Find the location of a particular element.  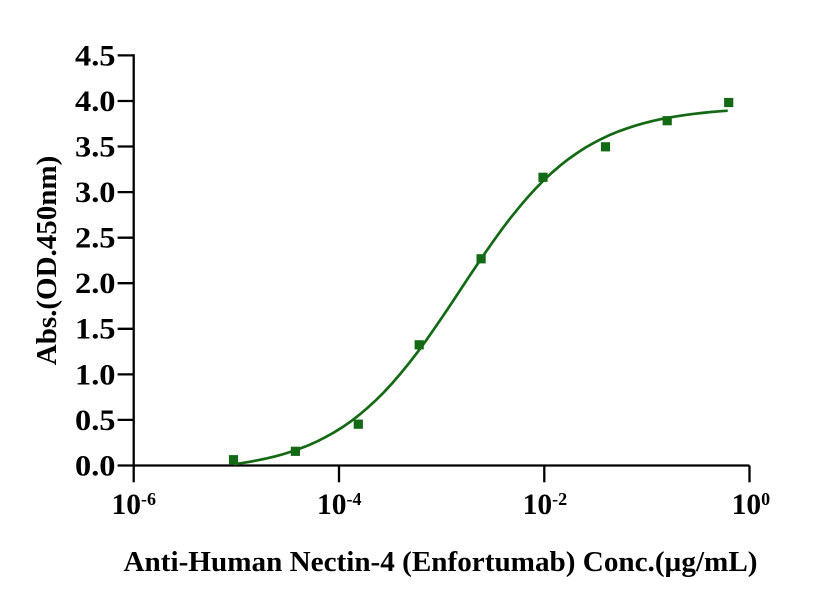

svg-text: Abs.(OD.450nm) is located at coordinates (47, 260).